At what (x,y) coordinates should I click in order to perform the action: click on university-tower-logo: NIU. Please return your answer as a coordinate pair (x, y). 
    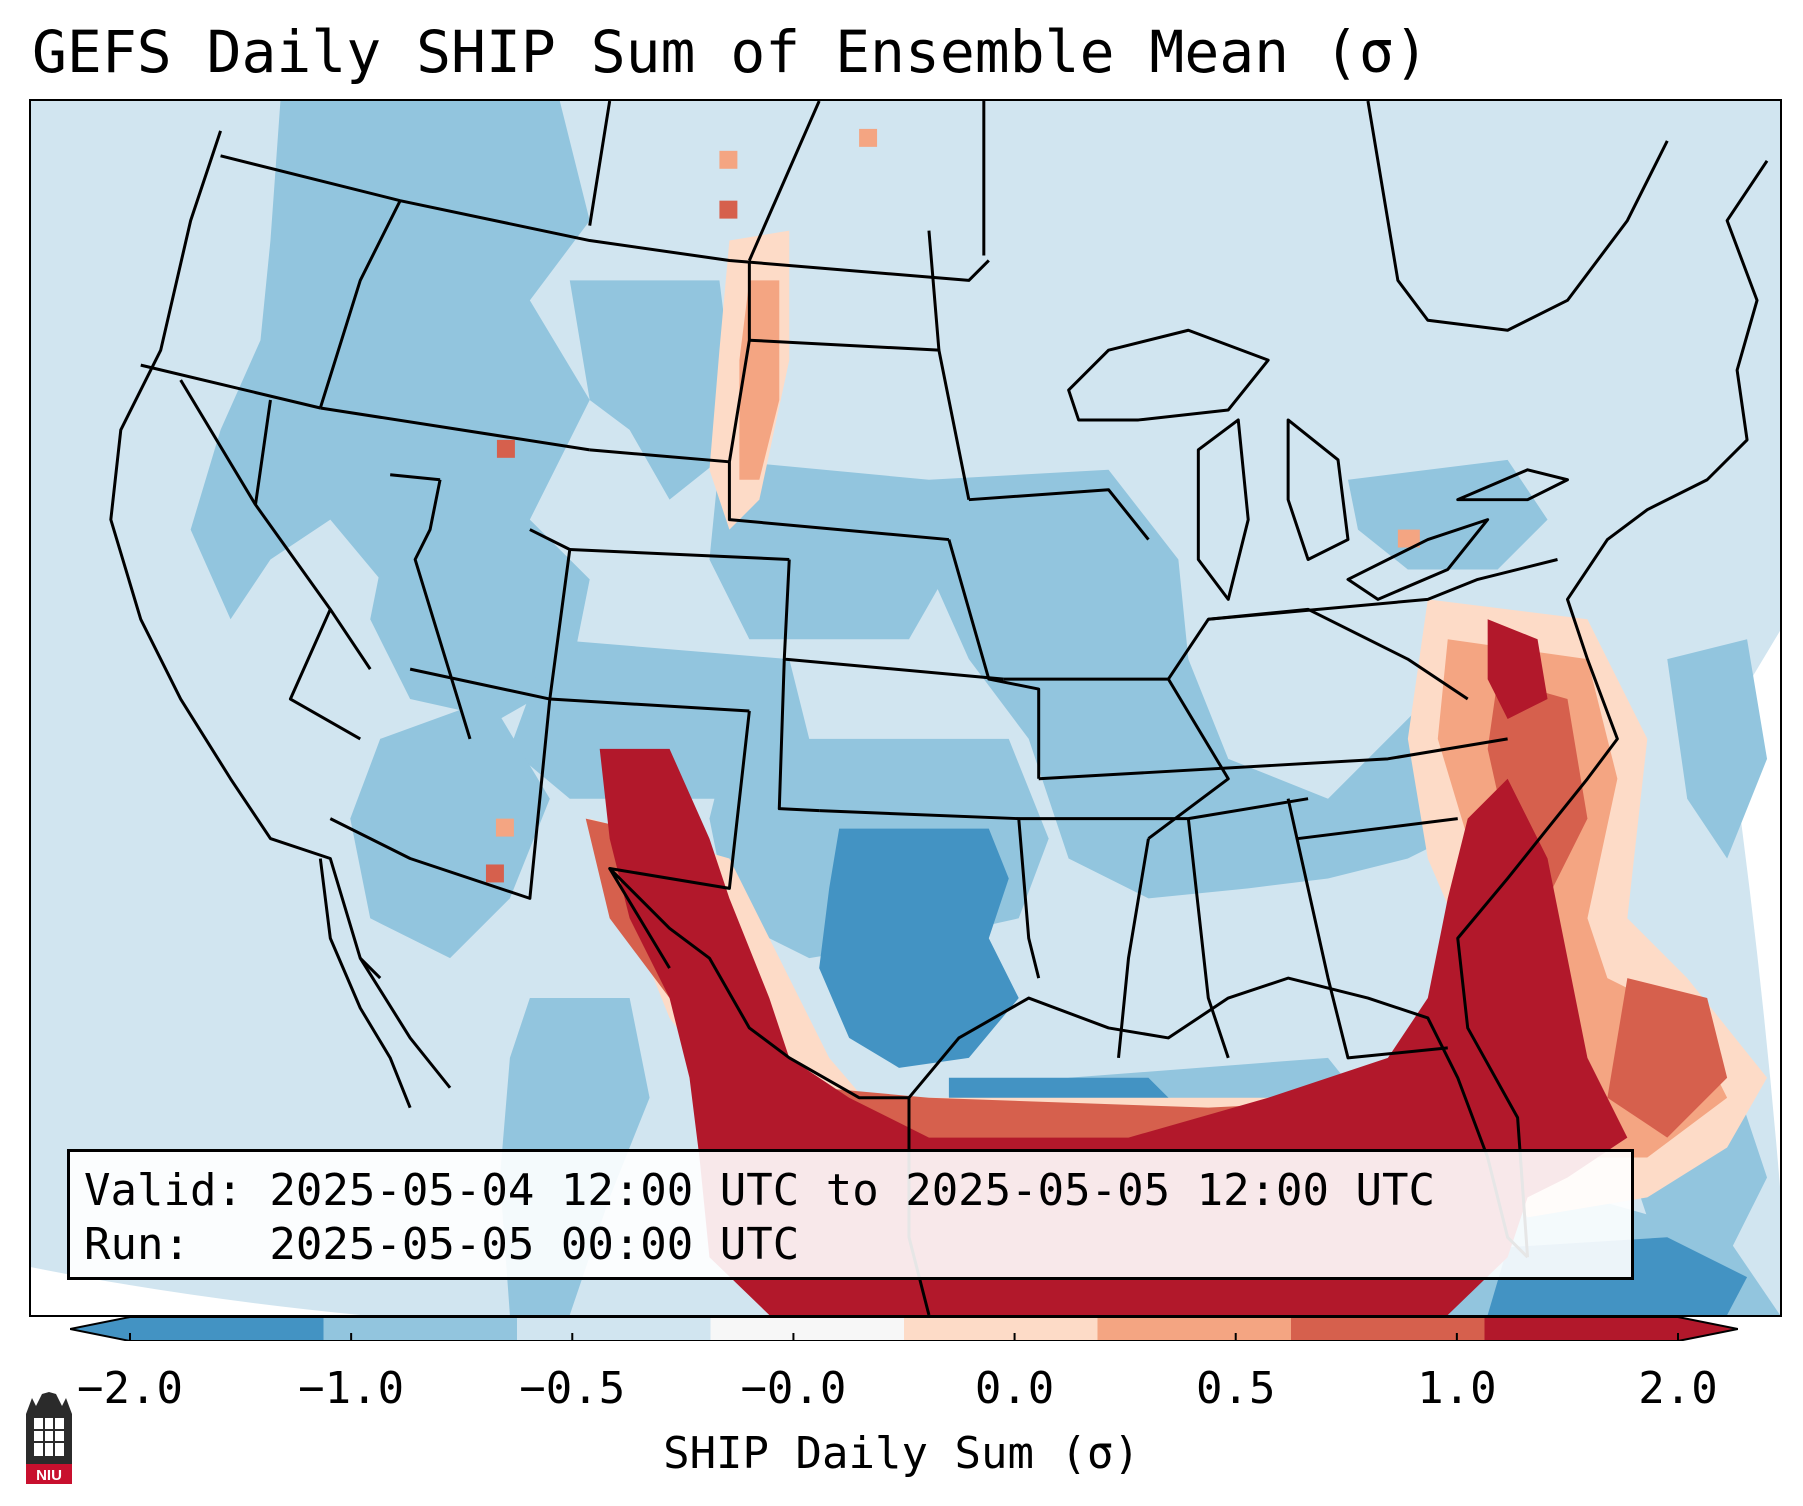
    Looking at the image, I should click on (49, 1438).